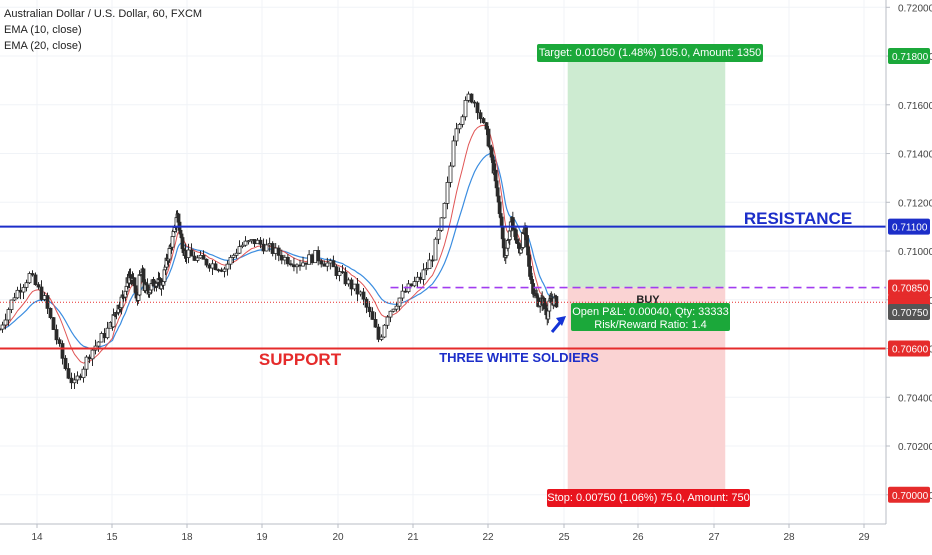  What do you see at coordinates (910, 228) in the screenshot?
I see `price-axis-tag-text: 0.71100` at bounding box center [910, 228].